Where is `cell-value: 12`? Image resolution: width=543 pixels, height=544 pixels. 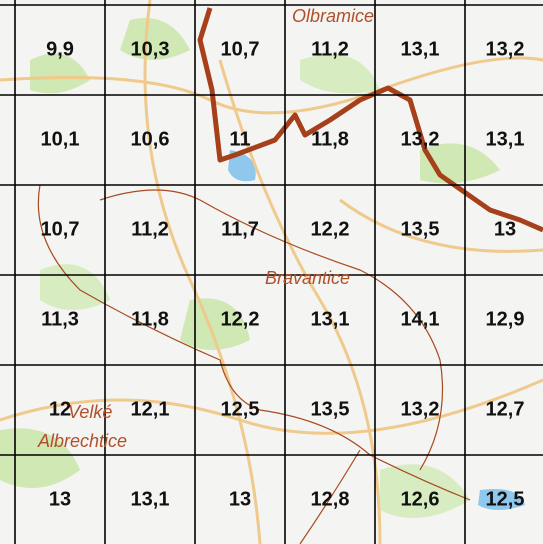 cell-value: 12 is located at coordinates (60, 409).